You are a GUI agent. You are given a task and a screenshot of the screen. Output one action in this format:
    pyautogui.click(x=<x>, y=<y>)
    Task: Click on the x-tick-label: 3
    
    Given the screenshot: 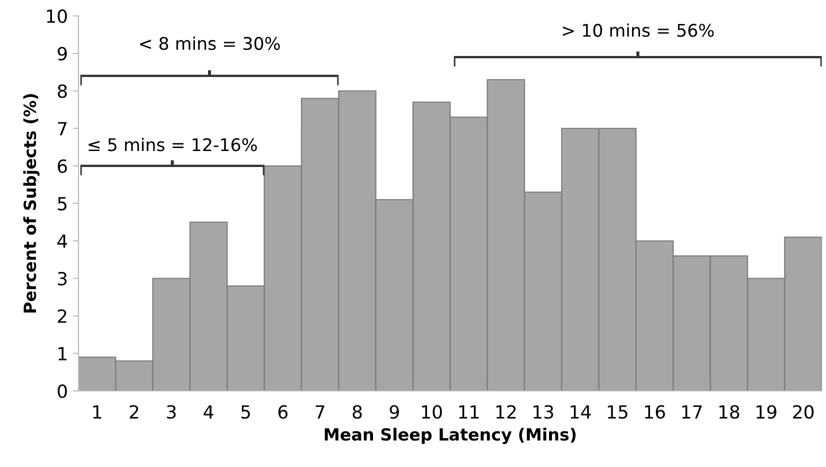 What is the action you would take?
    pyautogui.click(x=171, y=412)
    